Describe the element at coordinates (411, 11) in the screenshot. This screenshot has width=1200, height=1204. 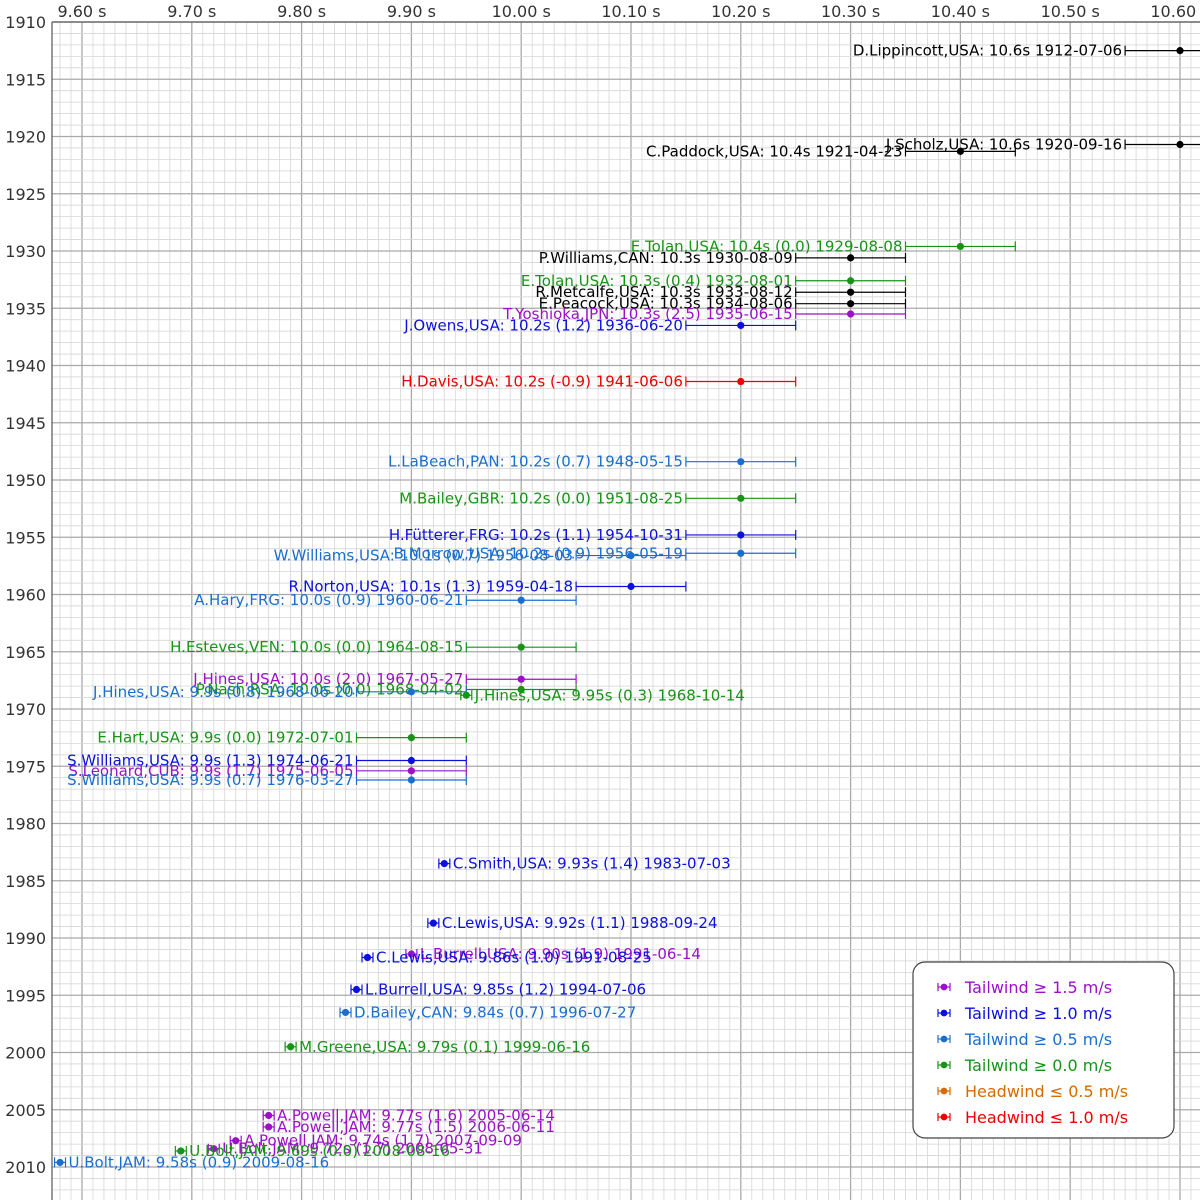
I see `x-tick-label: 9.90 s` at that location.